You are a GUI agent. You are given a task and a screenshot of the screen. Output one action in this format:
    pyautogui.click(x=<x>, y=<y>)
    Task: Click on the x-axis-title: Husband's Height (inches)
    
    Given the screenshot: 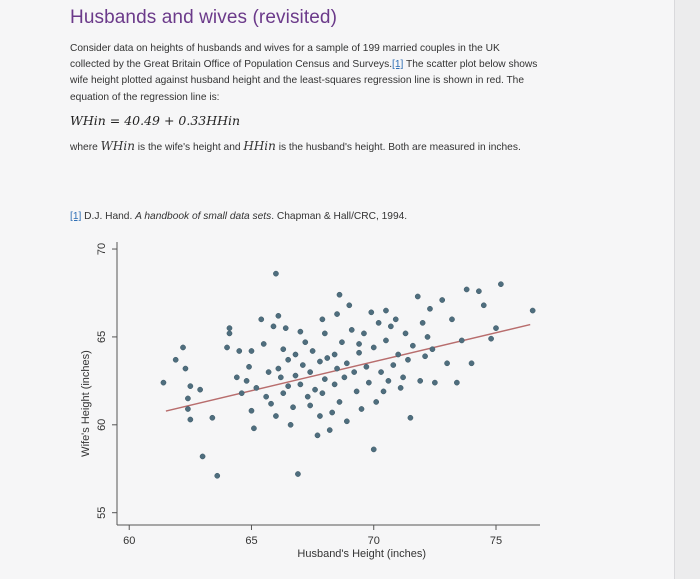 What is the action you would take?
    pyautogui.click(x=361, y=554)
    